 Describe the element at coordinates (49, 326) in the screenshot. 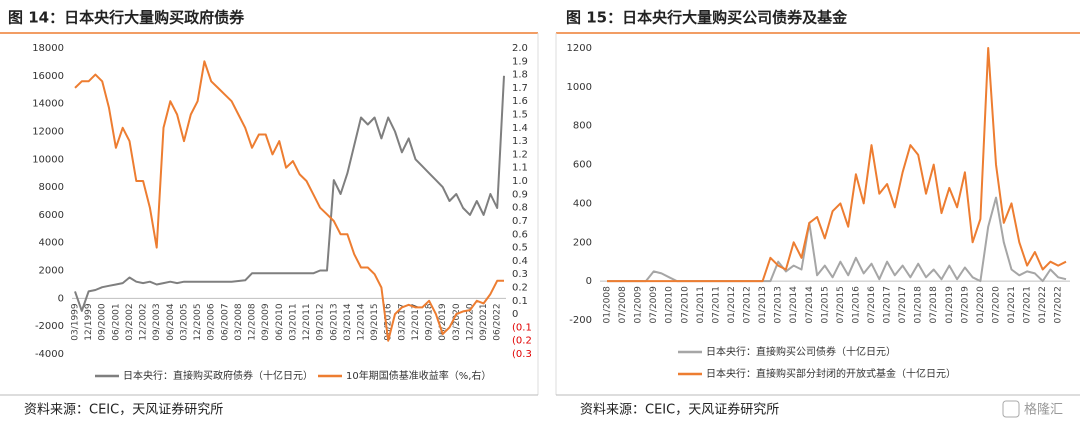

I see `y-tick-label: -2000` at that location.